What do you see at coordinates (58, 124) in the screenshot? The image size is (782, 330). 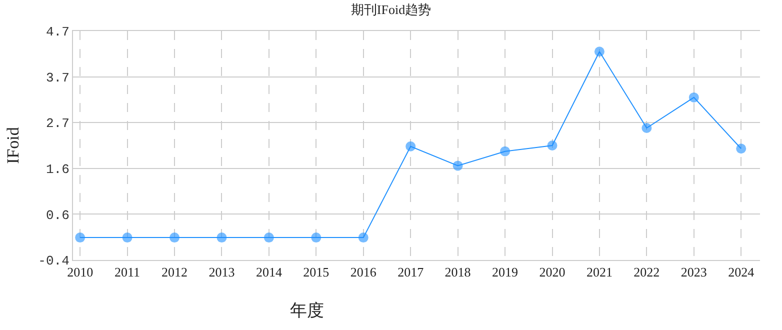 I see `y-tick-label: 2.7` at bounding box center [58, 124].